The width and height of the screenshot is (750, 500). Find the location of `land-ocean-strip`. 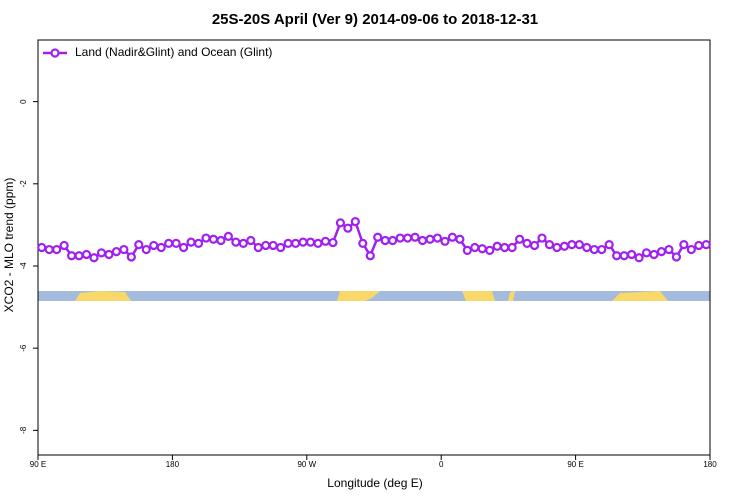

land-ocean-strip is located at coordinates (374, 296).